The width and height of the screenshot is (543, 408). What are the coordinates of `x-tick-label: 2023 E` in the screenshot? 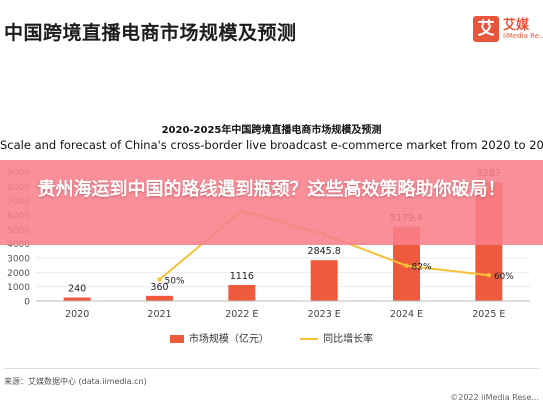 It's located at (324, 314).